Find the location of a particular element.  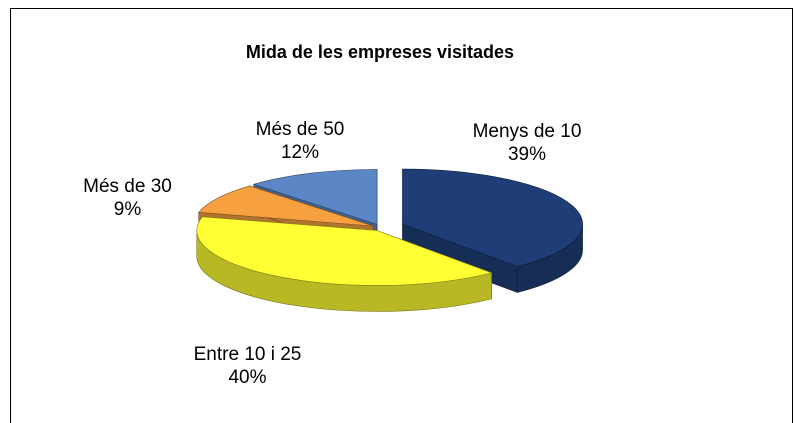

value-label: 39% is located at coordinates (527, 154).